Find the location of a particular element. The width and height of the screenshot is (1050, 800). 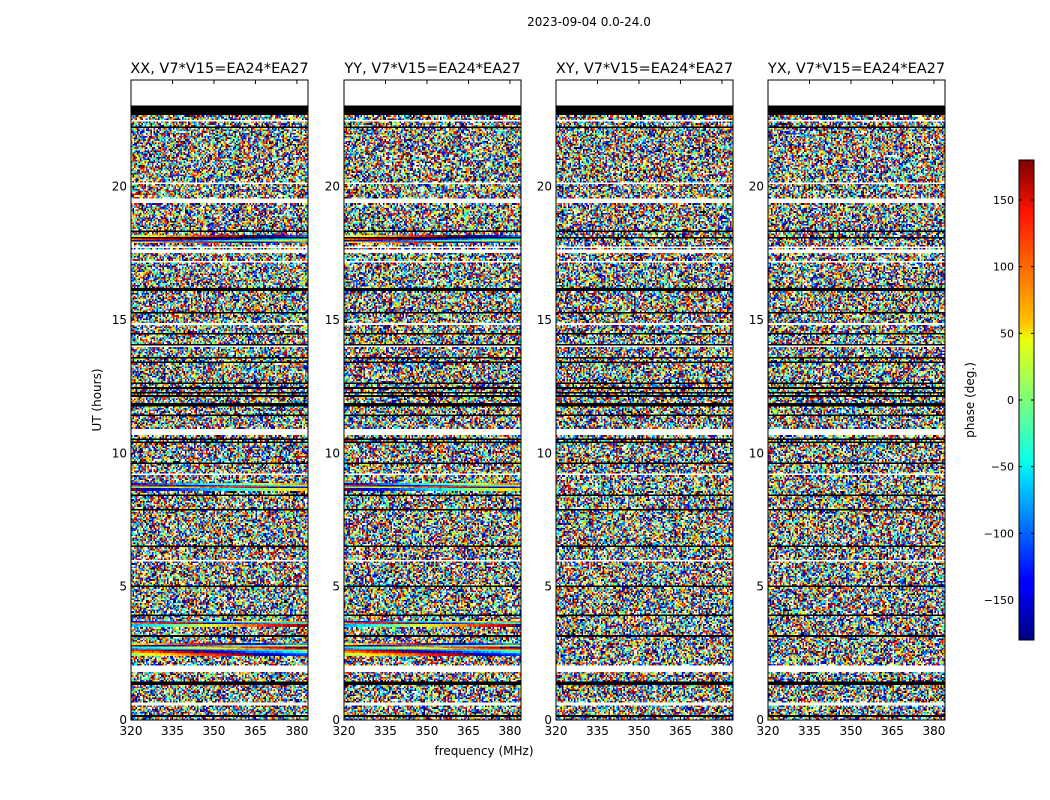

x-axis-label: frequency (MHz) is located at coordinates (483, 751).